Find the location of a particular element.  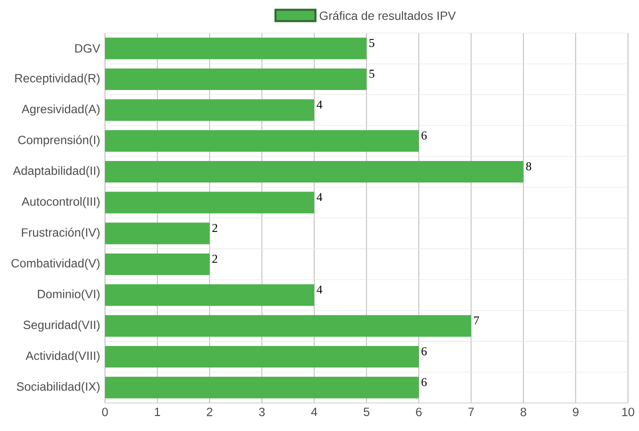

x-tick-label: 0 is located at coordinates (105, 412).